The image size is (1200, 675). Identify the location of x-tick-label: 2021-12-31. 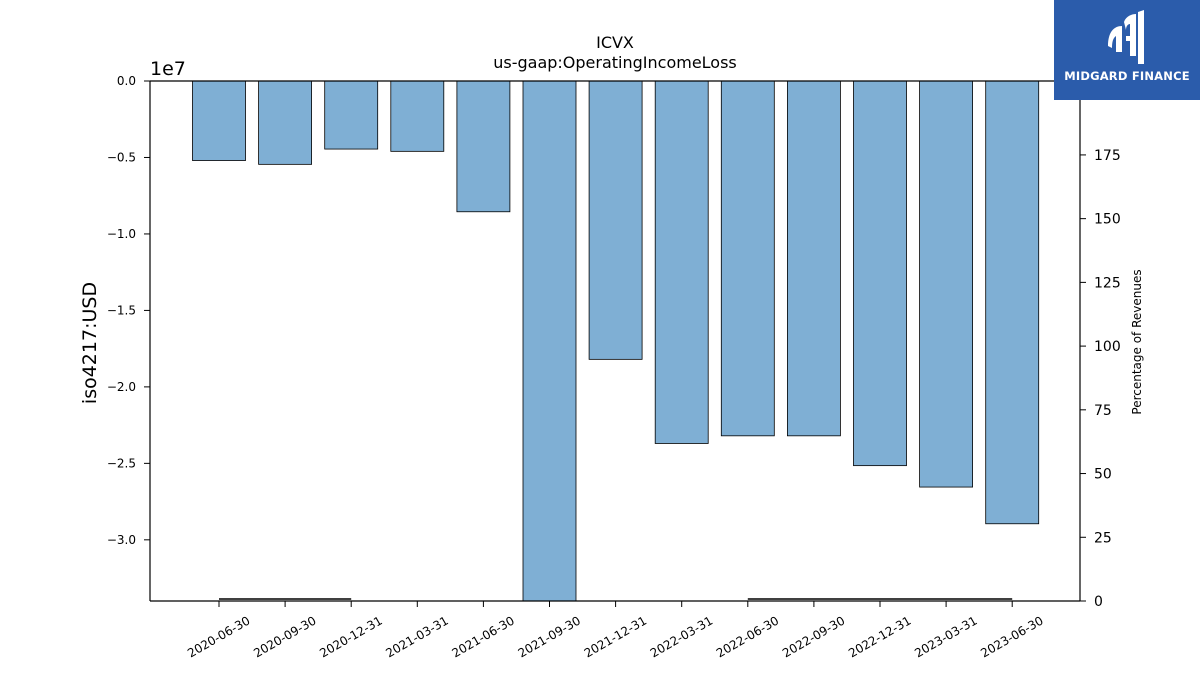
(615, 636).